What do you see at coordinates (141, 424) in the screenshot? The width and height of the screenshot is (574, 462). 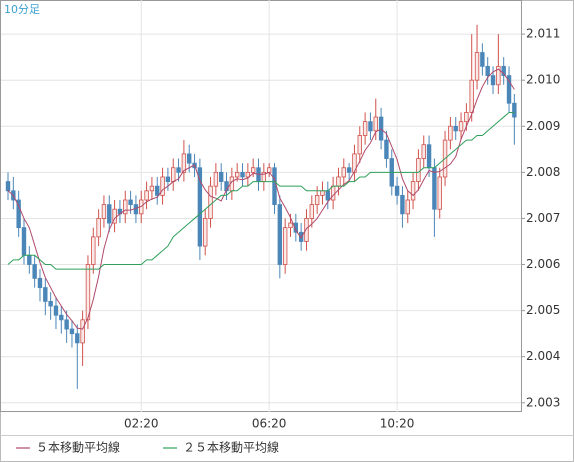 I see `x-tick-label: 02:20` at bounding box center [141, 424].